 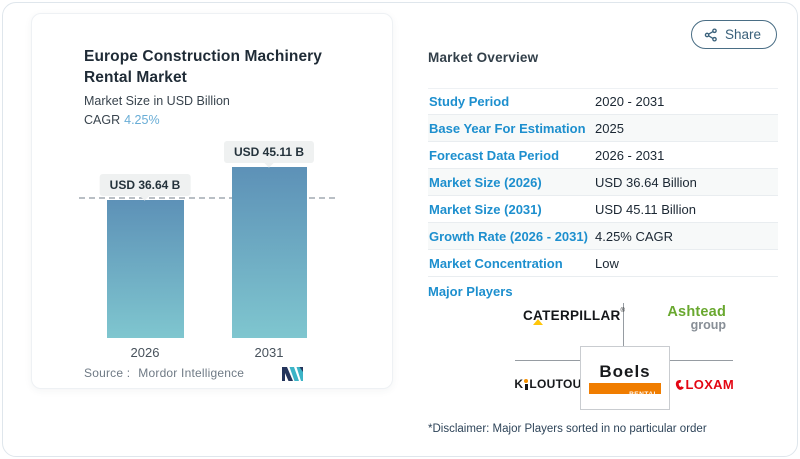 I want to click on kiloutou-logo: K LOUTOU, so click(x=548, y=384).